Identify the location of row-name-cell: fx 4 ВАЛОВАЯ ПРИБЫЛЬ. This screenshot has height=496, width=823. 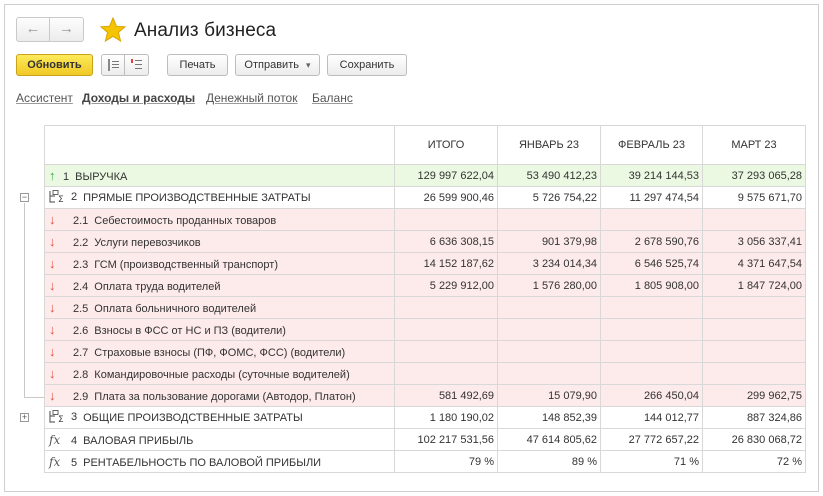
(219, 439).